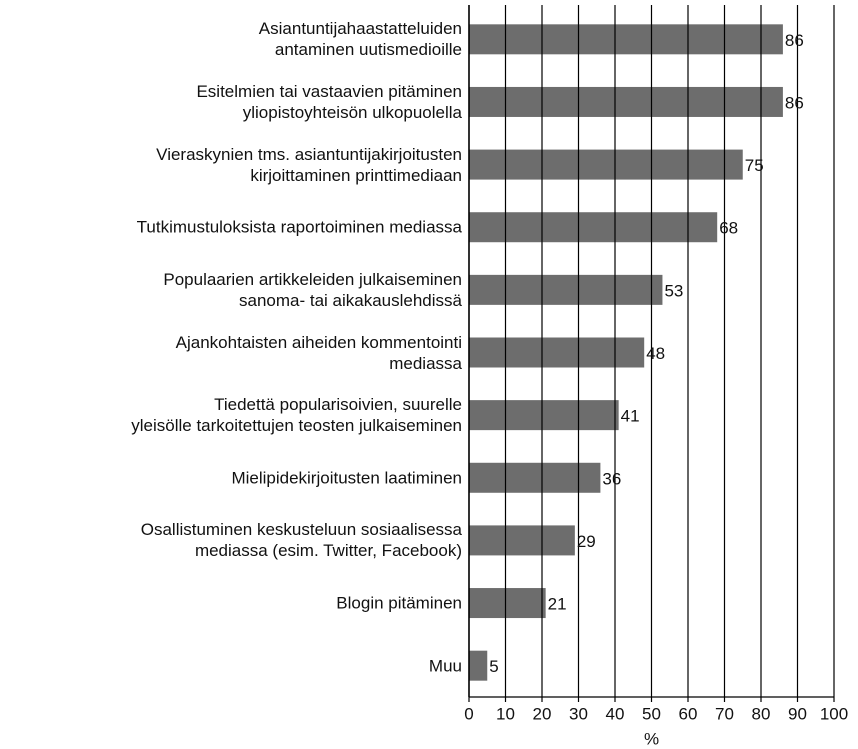 The image size is (858, 749). Describe the element at coordinates (651, 713) in the screenshot. I see `x-tick-label: 50` at that location.